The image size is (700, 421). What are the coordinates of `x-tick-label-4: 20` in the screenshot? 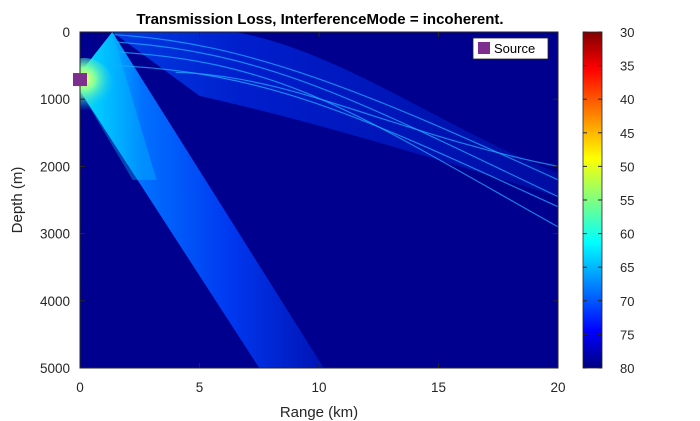 It's located at (557, 387).